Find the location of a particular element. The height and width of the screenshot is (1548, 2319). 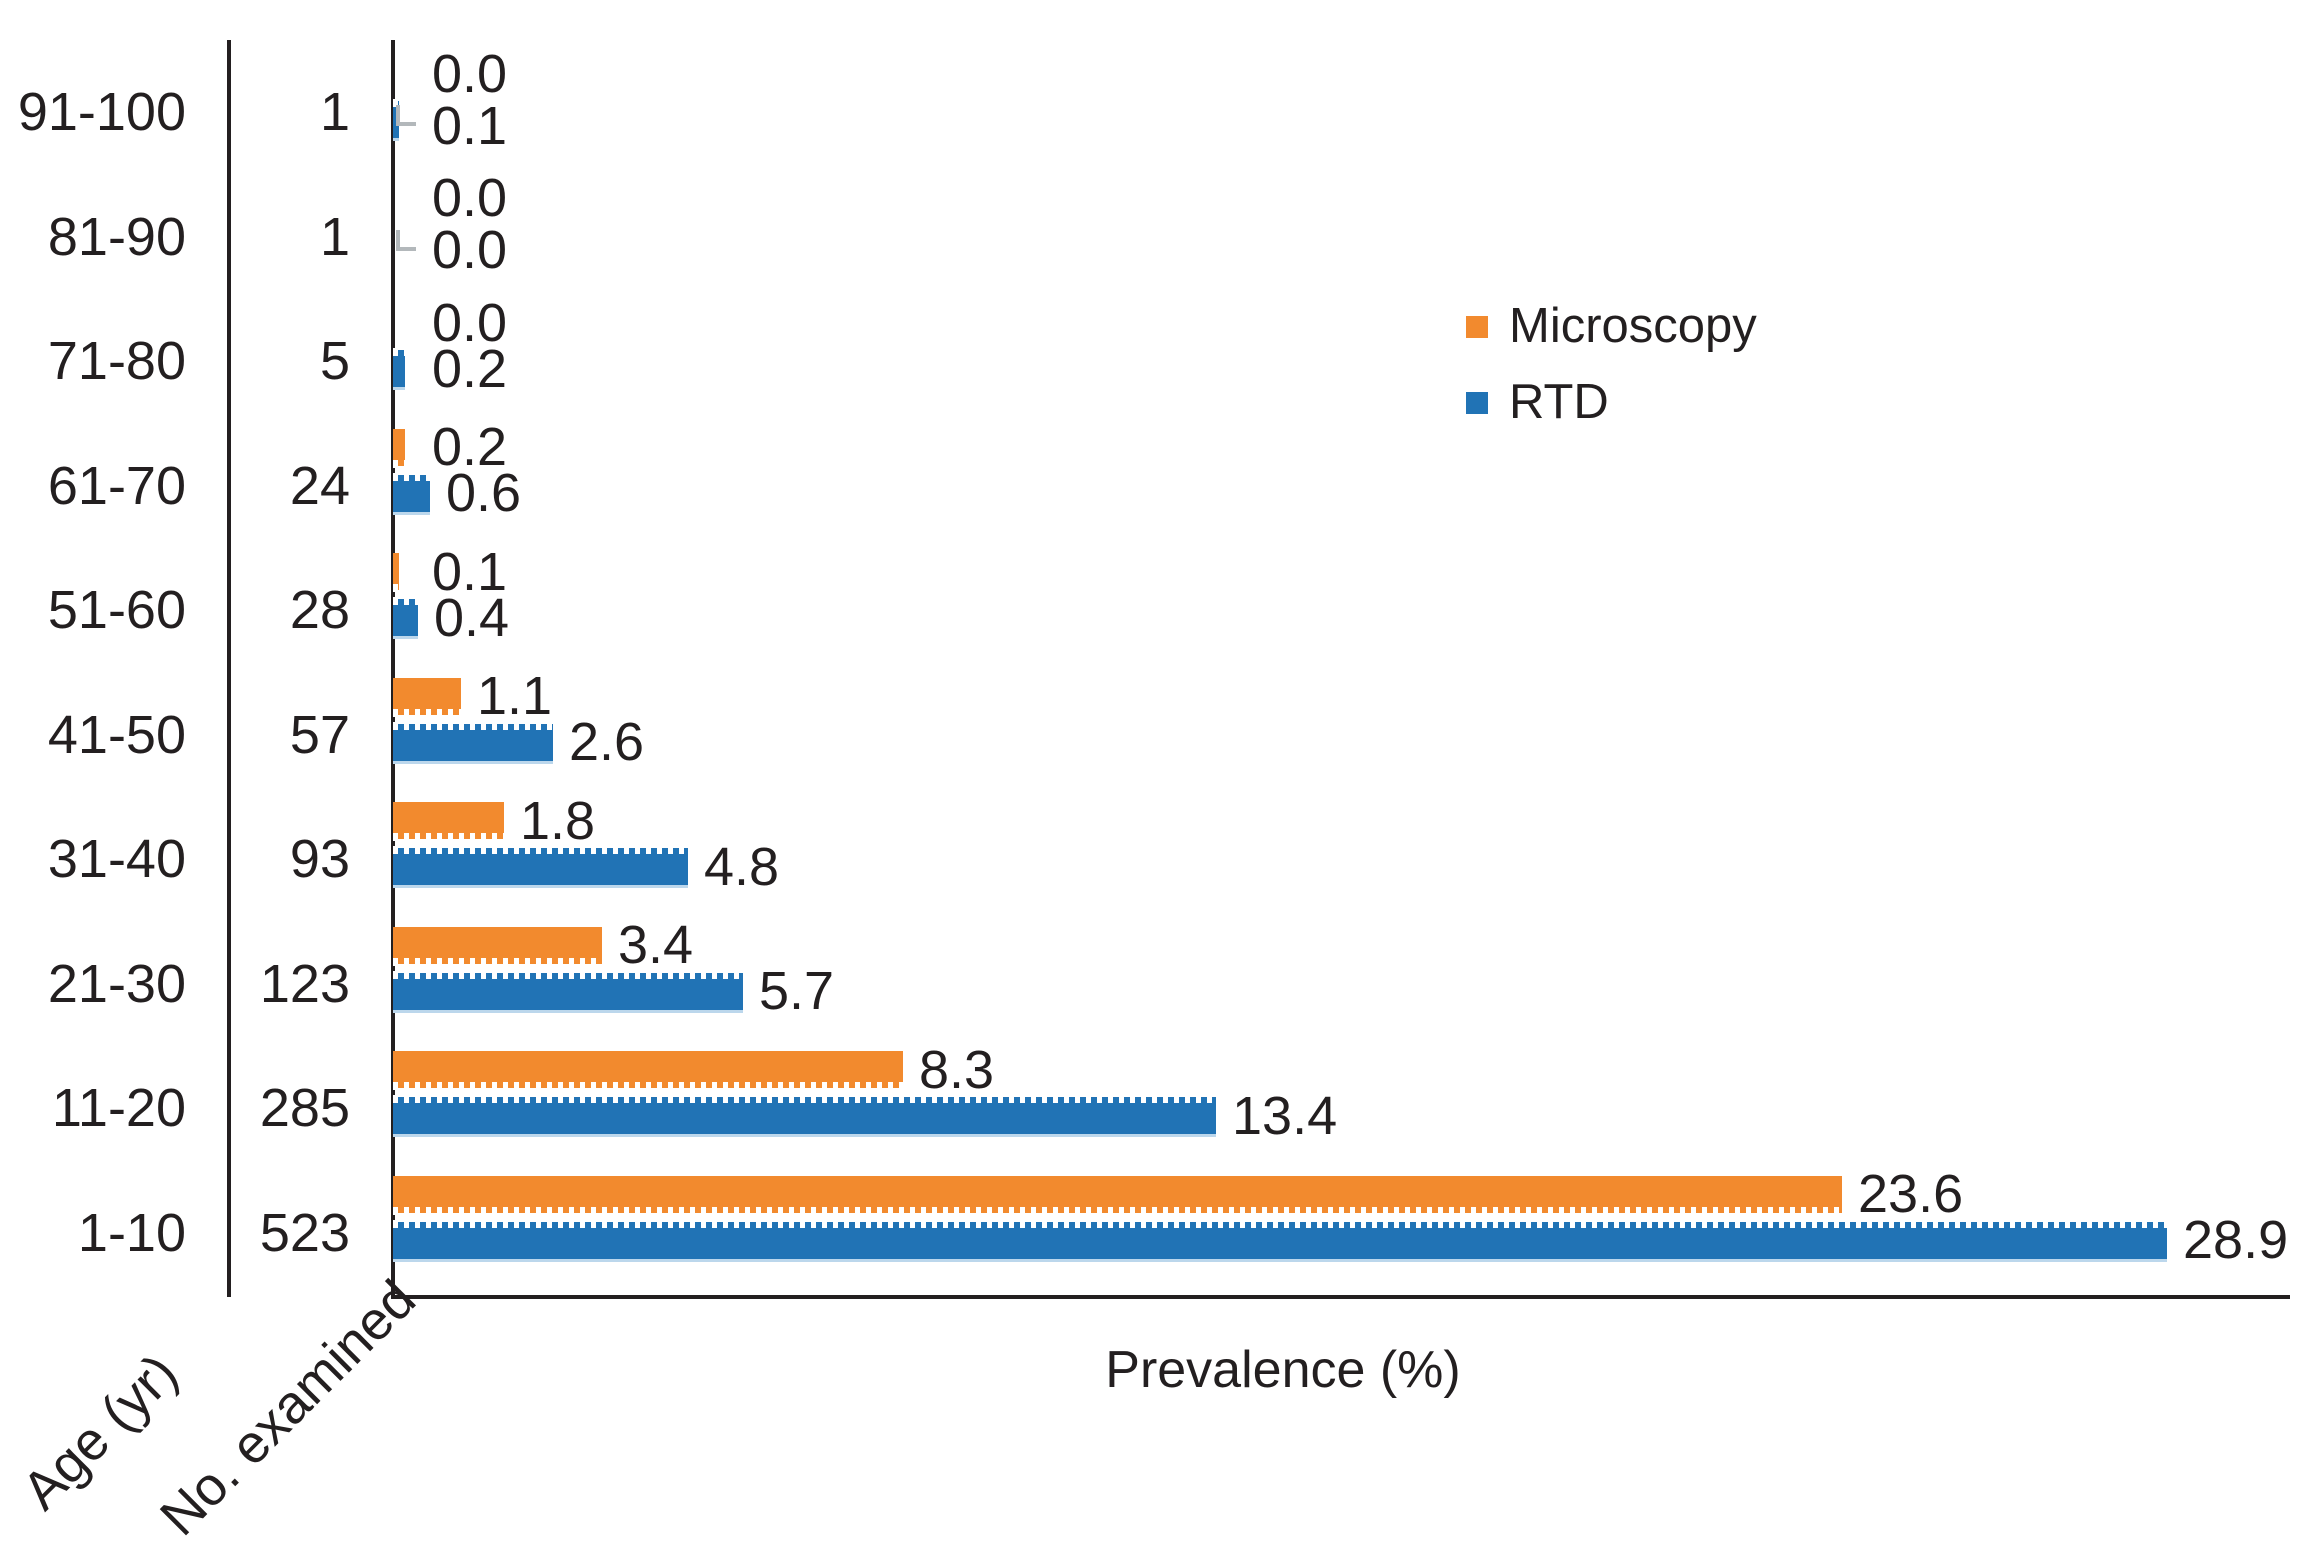

x-axis-line is located at coordinates (1340, 1297).